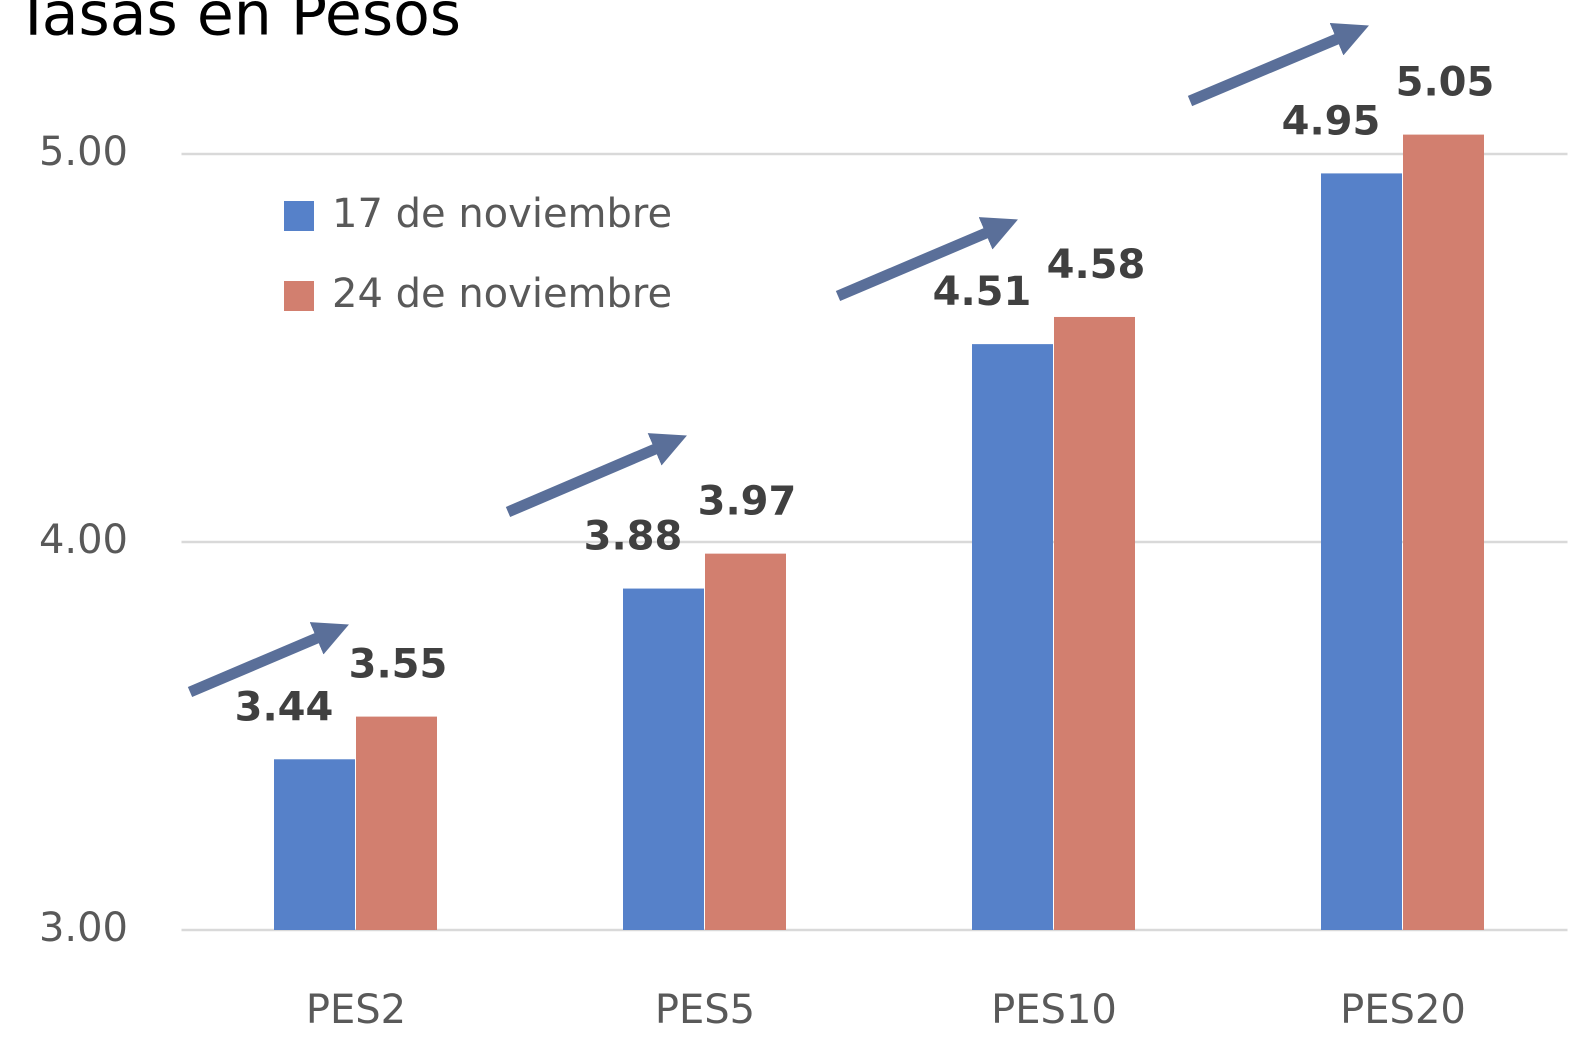 This screenshot has height=1050, width=1593. Describe the element at coordinates (1445, 83) in the screenshot. I see `value-label: 5.05` at that location.